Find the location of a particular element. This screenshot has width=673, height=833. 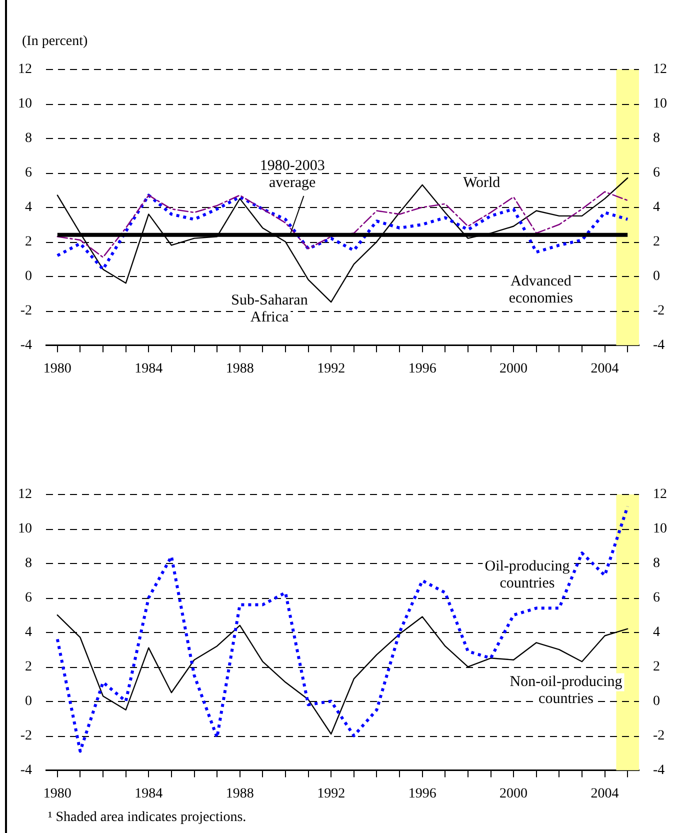

text: Advanced economies is located at coordinates (541, 289).